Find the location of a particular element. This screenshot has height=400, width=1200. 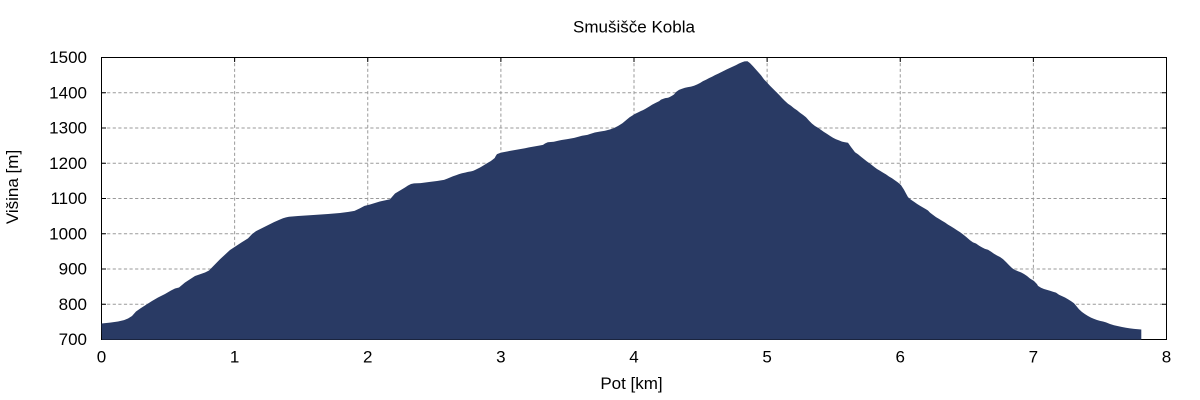

svg-text: 1500 is located at coordinates (68, 57).